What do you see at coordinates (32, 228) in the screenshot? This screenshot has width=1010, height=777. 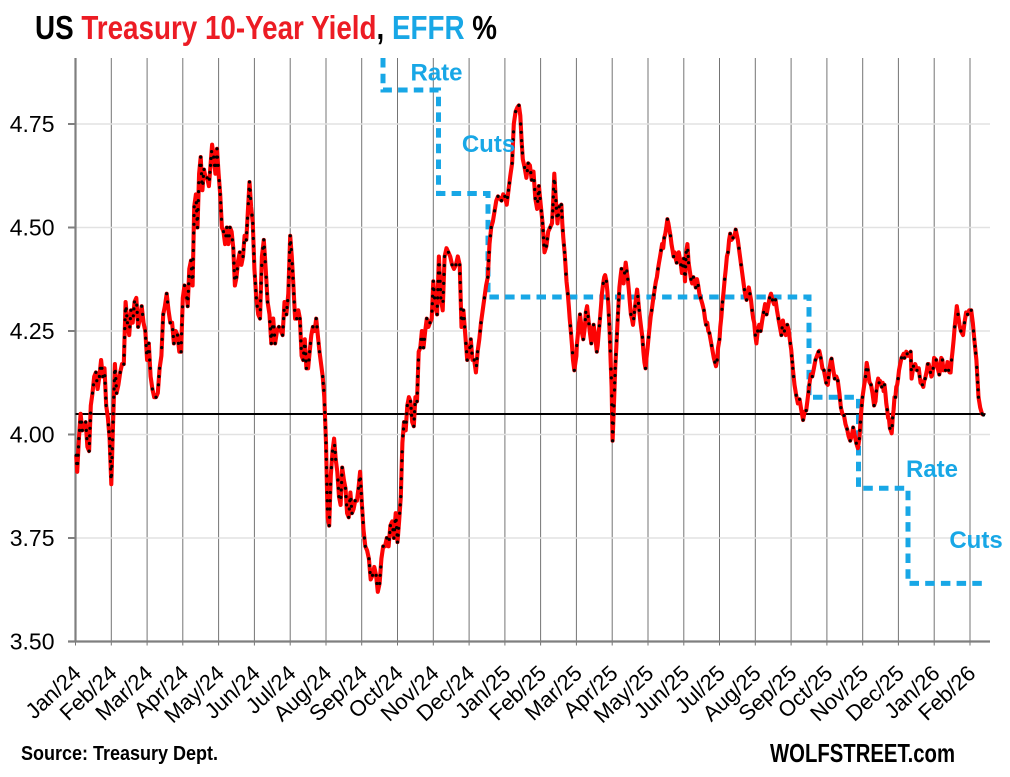 I see `svg-text: 4.50` at bounding box center [32, 228].